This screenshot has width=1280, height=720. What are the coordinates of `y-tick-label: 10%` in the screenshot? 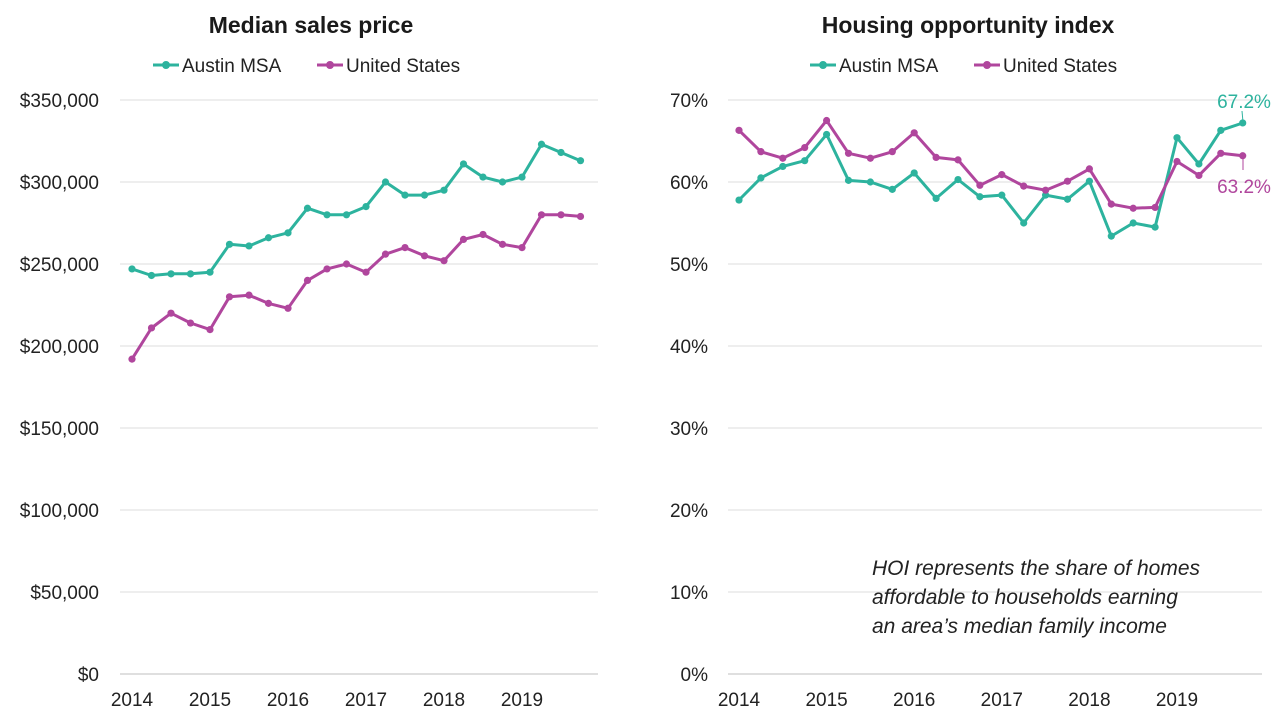 It's located at (689, 593).